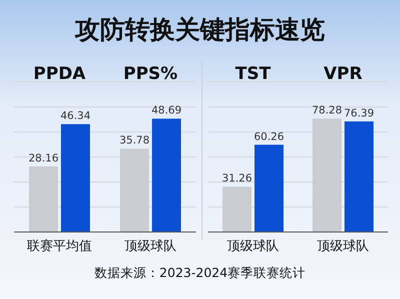 This screenshot has width=400, height=299. Describe the element at coordinates (43, 158) in the screenshot. I see `data-label: 28.16` at that location.